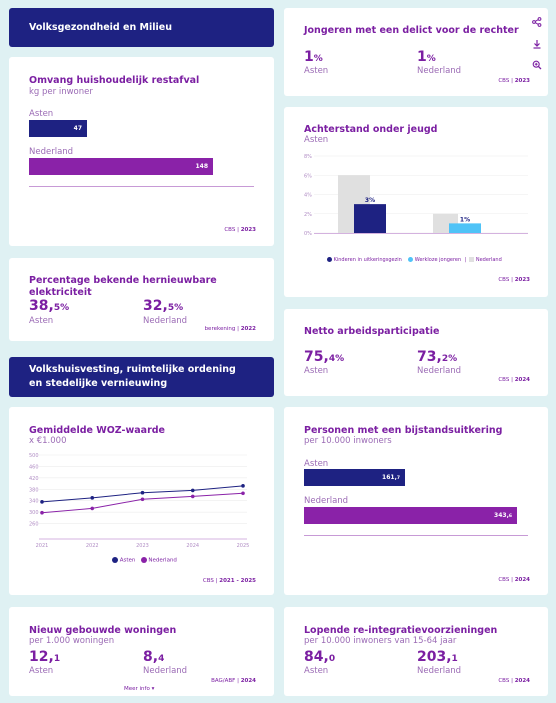 The width and height of the screenshot is (556, 703). Describe the element at coordinates (72, 641) in the screenshot. I see `card-subtitle: per 1.000 woningen` at that location.